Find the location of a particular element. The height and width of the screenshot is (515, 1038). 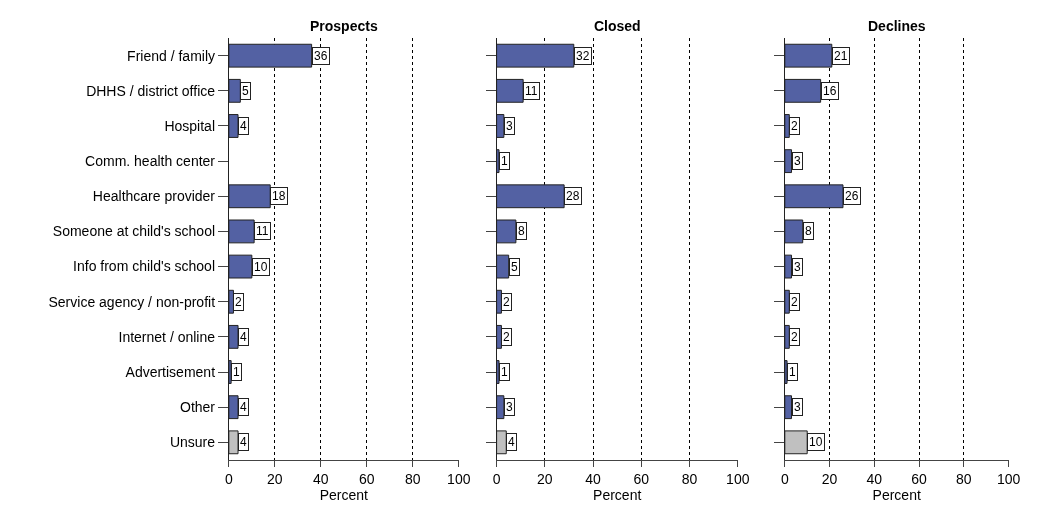

y-tick-label: Advertisement is located at coordinates (170, 371).